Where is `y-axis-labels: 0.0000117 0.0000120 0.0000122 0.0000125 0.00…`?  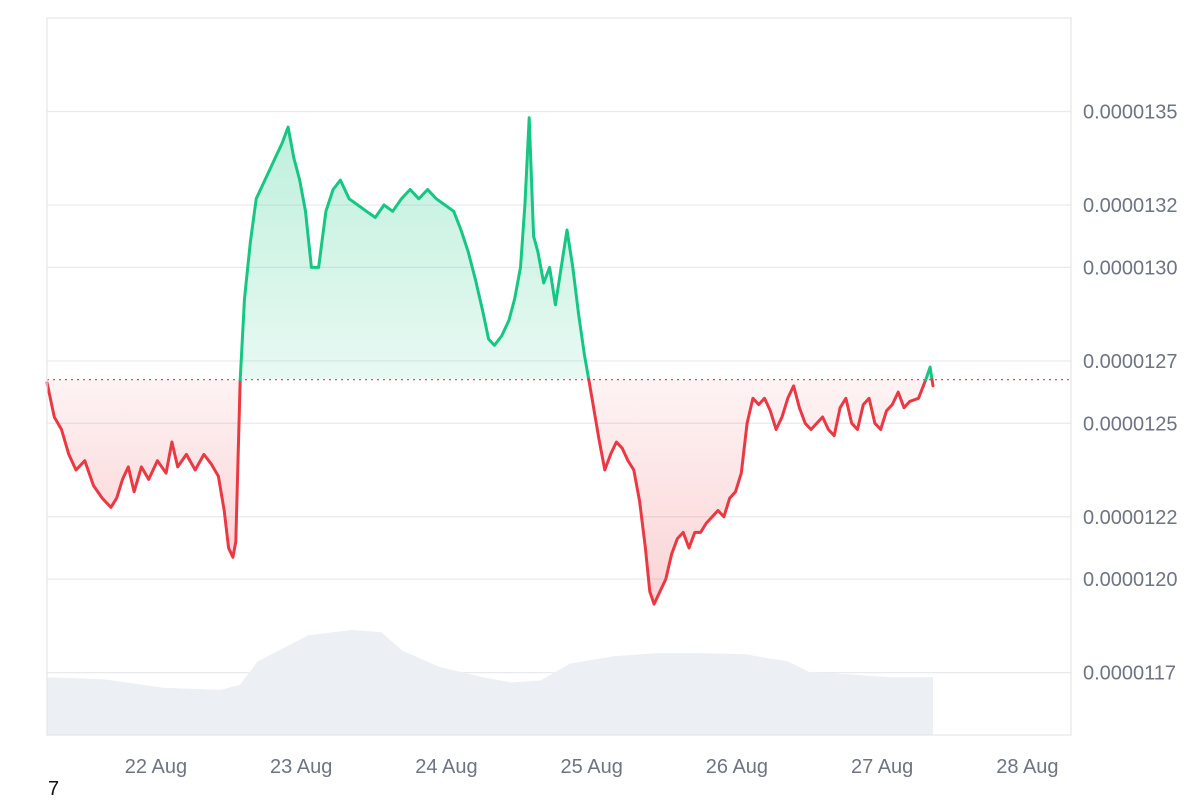
y-axis-labels: 0.0000117 0.0000120 0.0000122 0.0000125 0.00… is located at coordinates (1130, 393).